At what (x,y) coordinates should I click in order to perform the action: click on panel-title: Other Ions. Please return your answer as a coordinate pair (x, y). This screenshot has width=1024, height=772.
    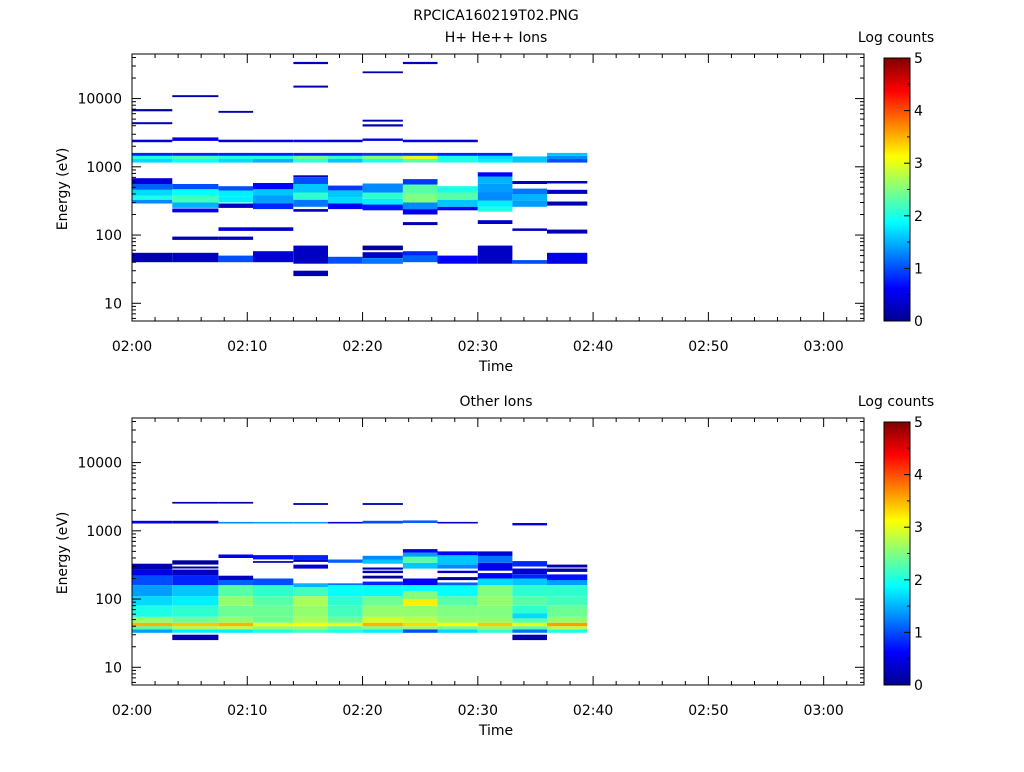
    Looking at the image, I should click on (495, 402).